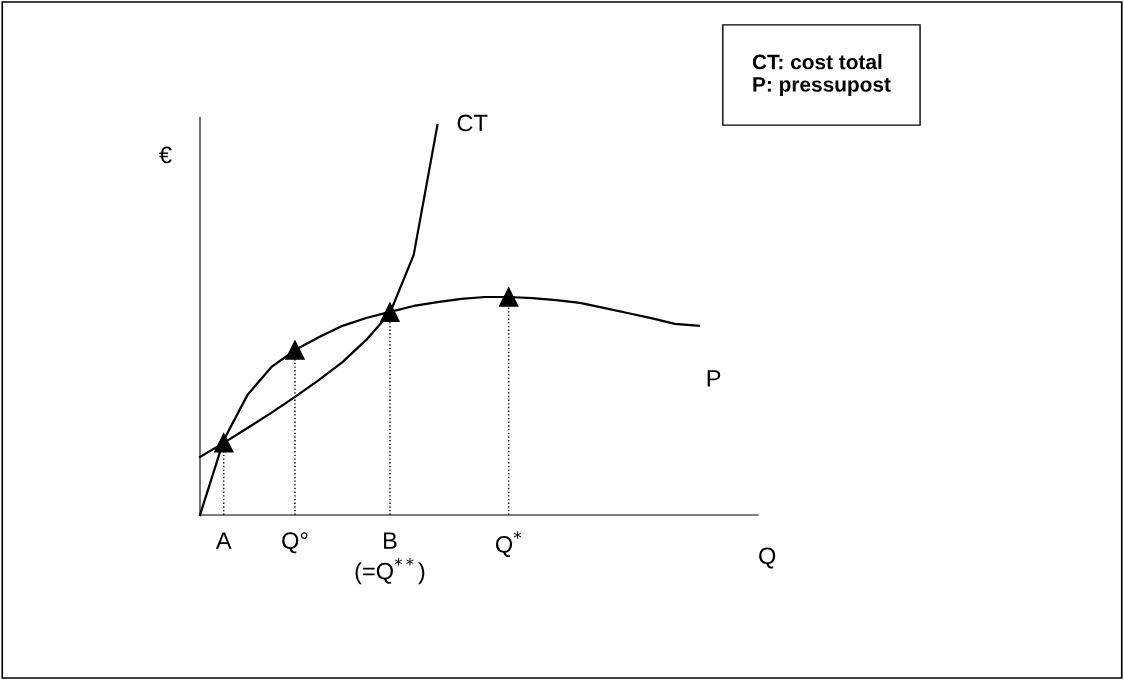 The width and height of the screenshot is (1124, 680). Describe the element at coordinates (223, 540) in the screenshot. I see `x-tick-label: A` at that location.